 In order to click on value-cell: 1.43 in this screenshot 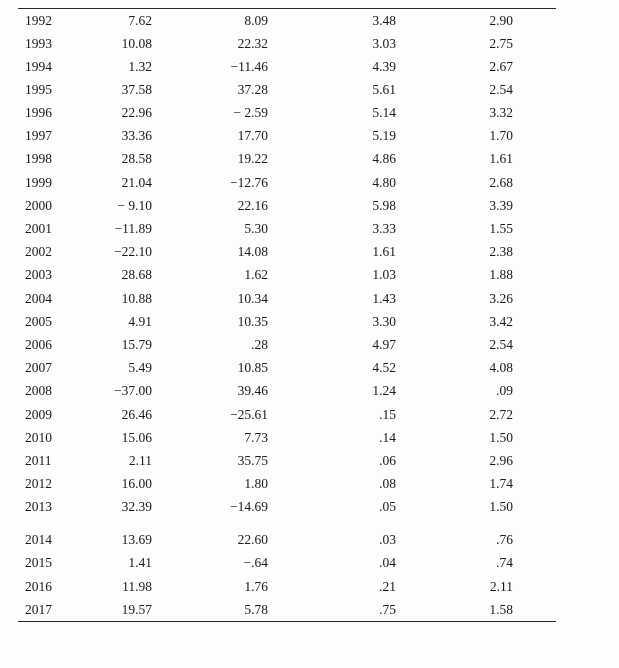, I will do `click(384, 298)`.